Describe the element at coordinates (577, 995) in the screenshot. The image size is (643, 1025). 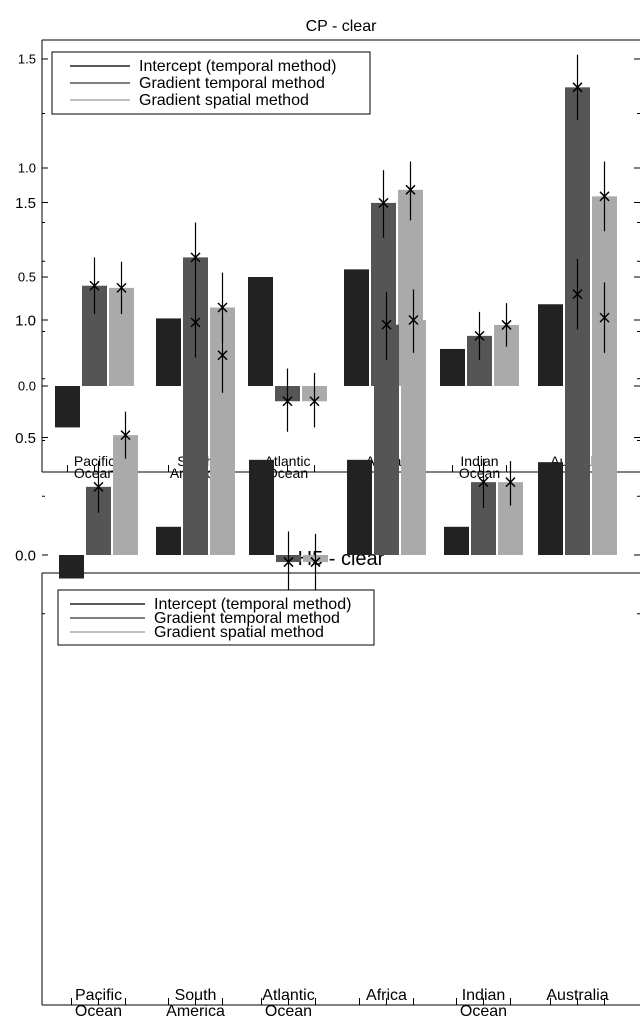
I see `category-label: Australia` at that location.